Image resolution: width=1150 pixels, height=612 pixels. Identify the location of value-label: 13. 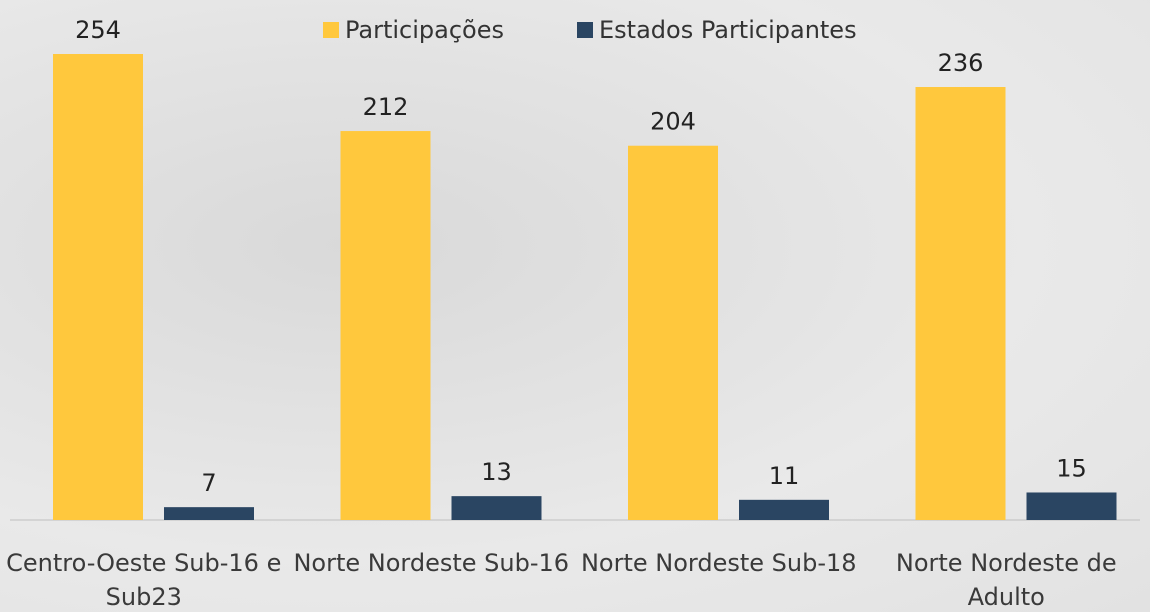
(496, 472).